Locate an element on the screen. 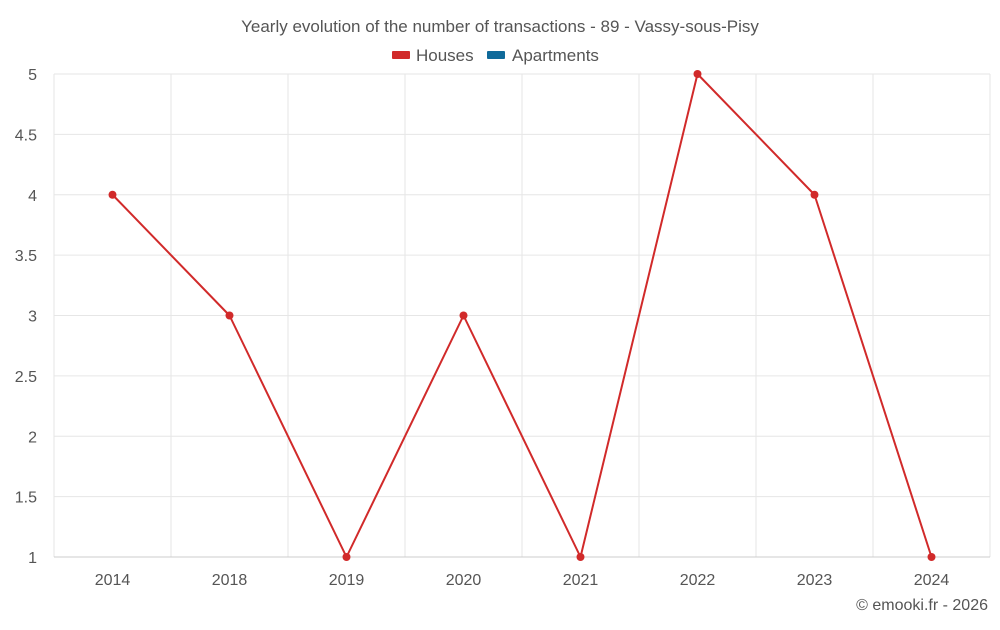 This screenshot has height=630, width=1000. x-tick-label: 2018 is located at coordinates (230, 580).